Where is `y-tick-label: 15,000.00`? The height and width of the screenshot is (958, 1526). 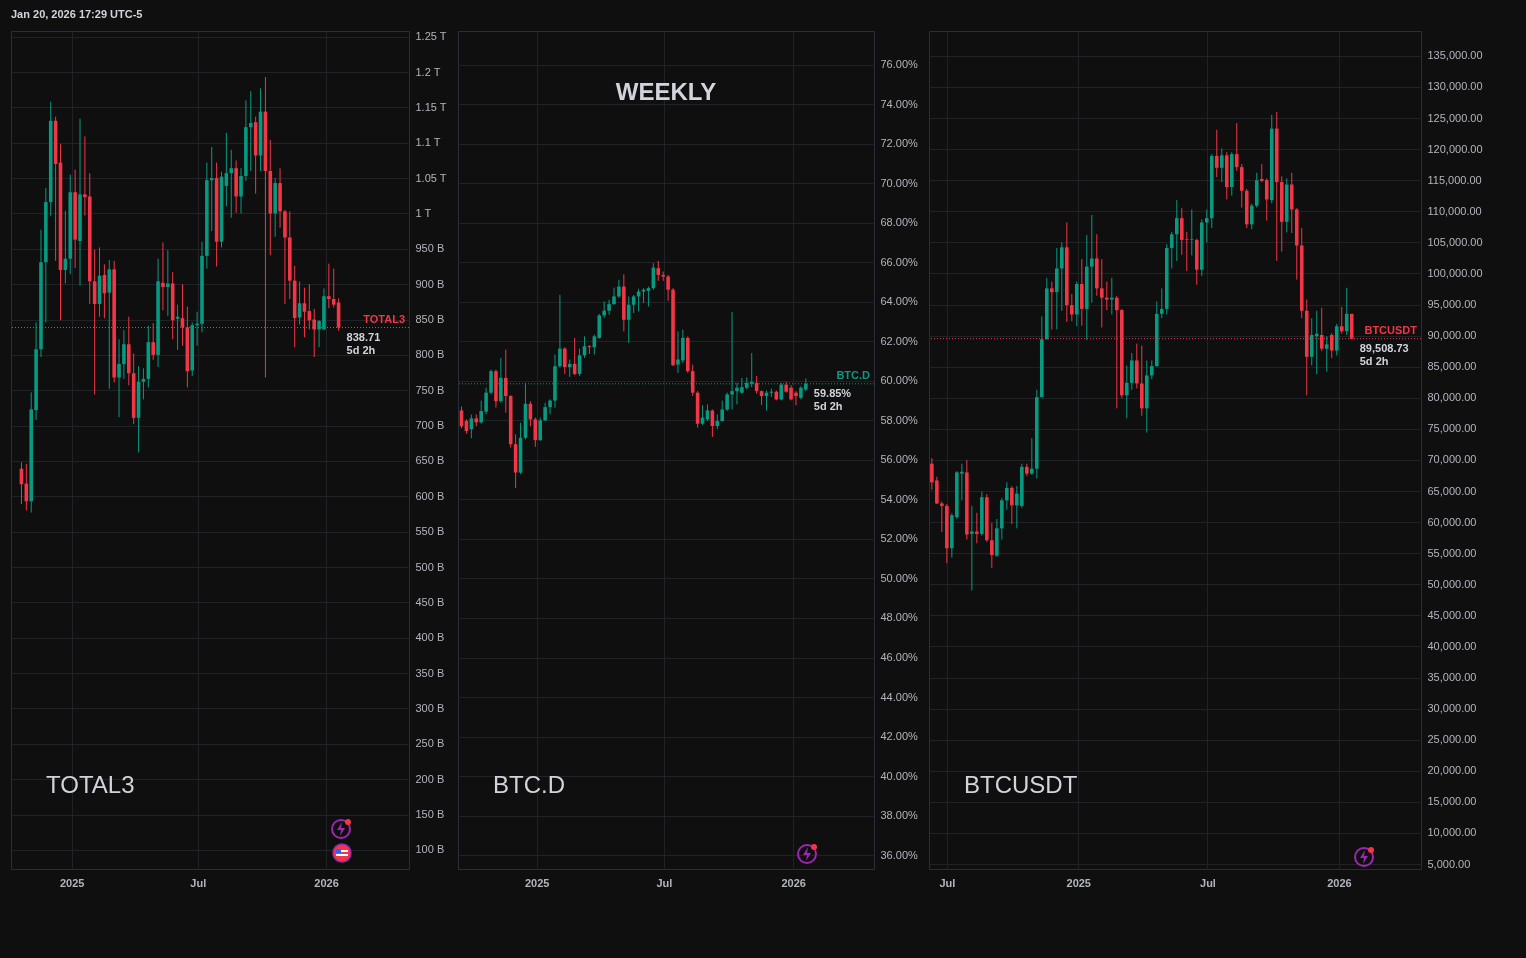 y-tick-label: 15,000.00 is located at coordinates (1452, 801).